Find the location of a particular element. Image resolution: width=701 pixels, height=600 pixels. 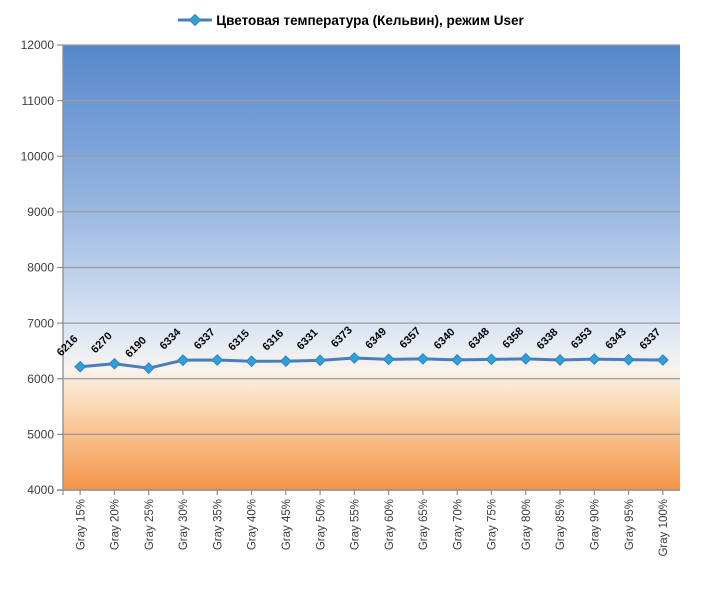

y-axis-label: 7000 is located at coordinates (40, 323).